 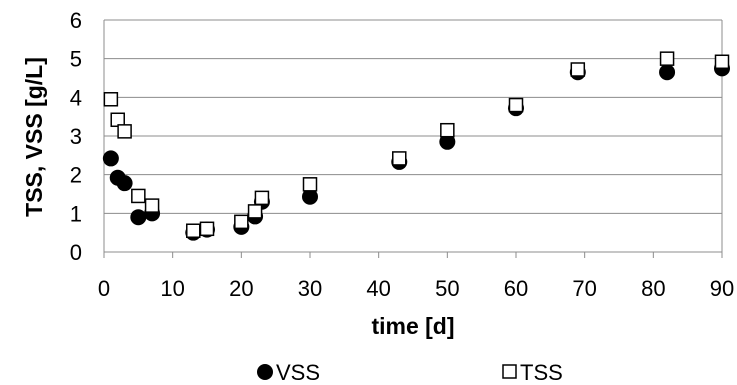 I want to click on y-tick-label: 4, so click(x=76, y=97).